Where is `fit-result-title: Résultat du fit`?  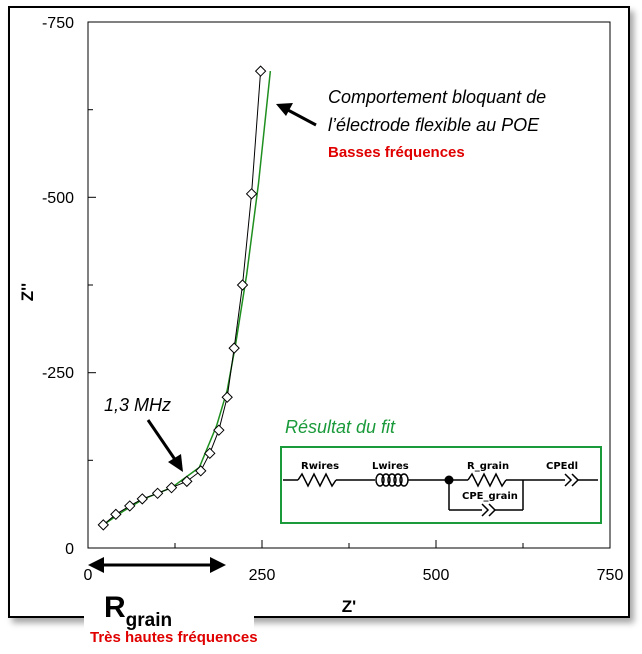
fit-result-title: Résultat du fit is located at coordinates (340, 427).